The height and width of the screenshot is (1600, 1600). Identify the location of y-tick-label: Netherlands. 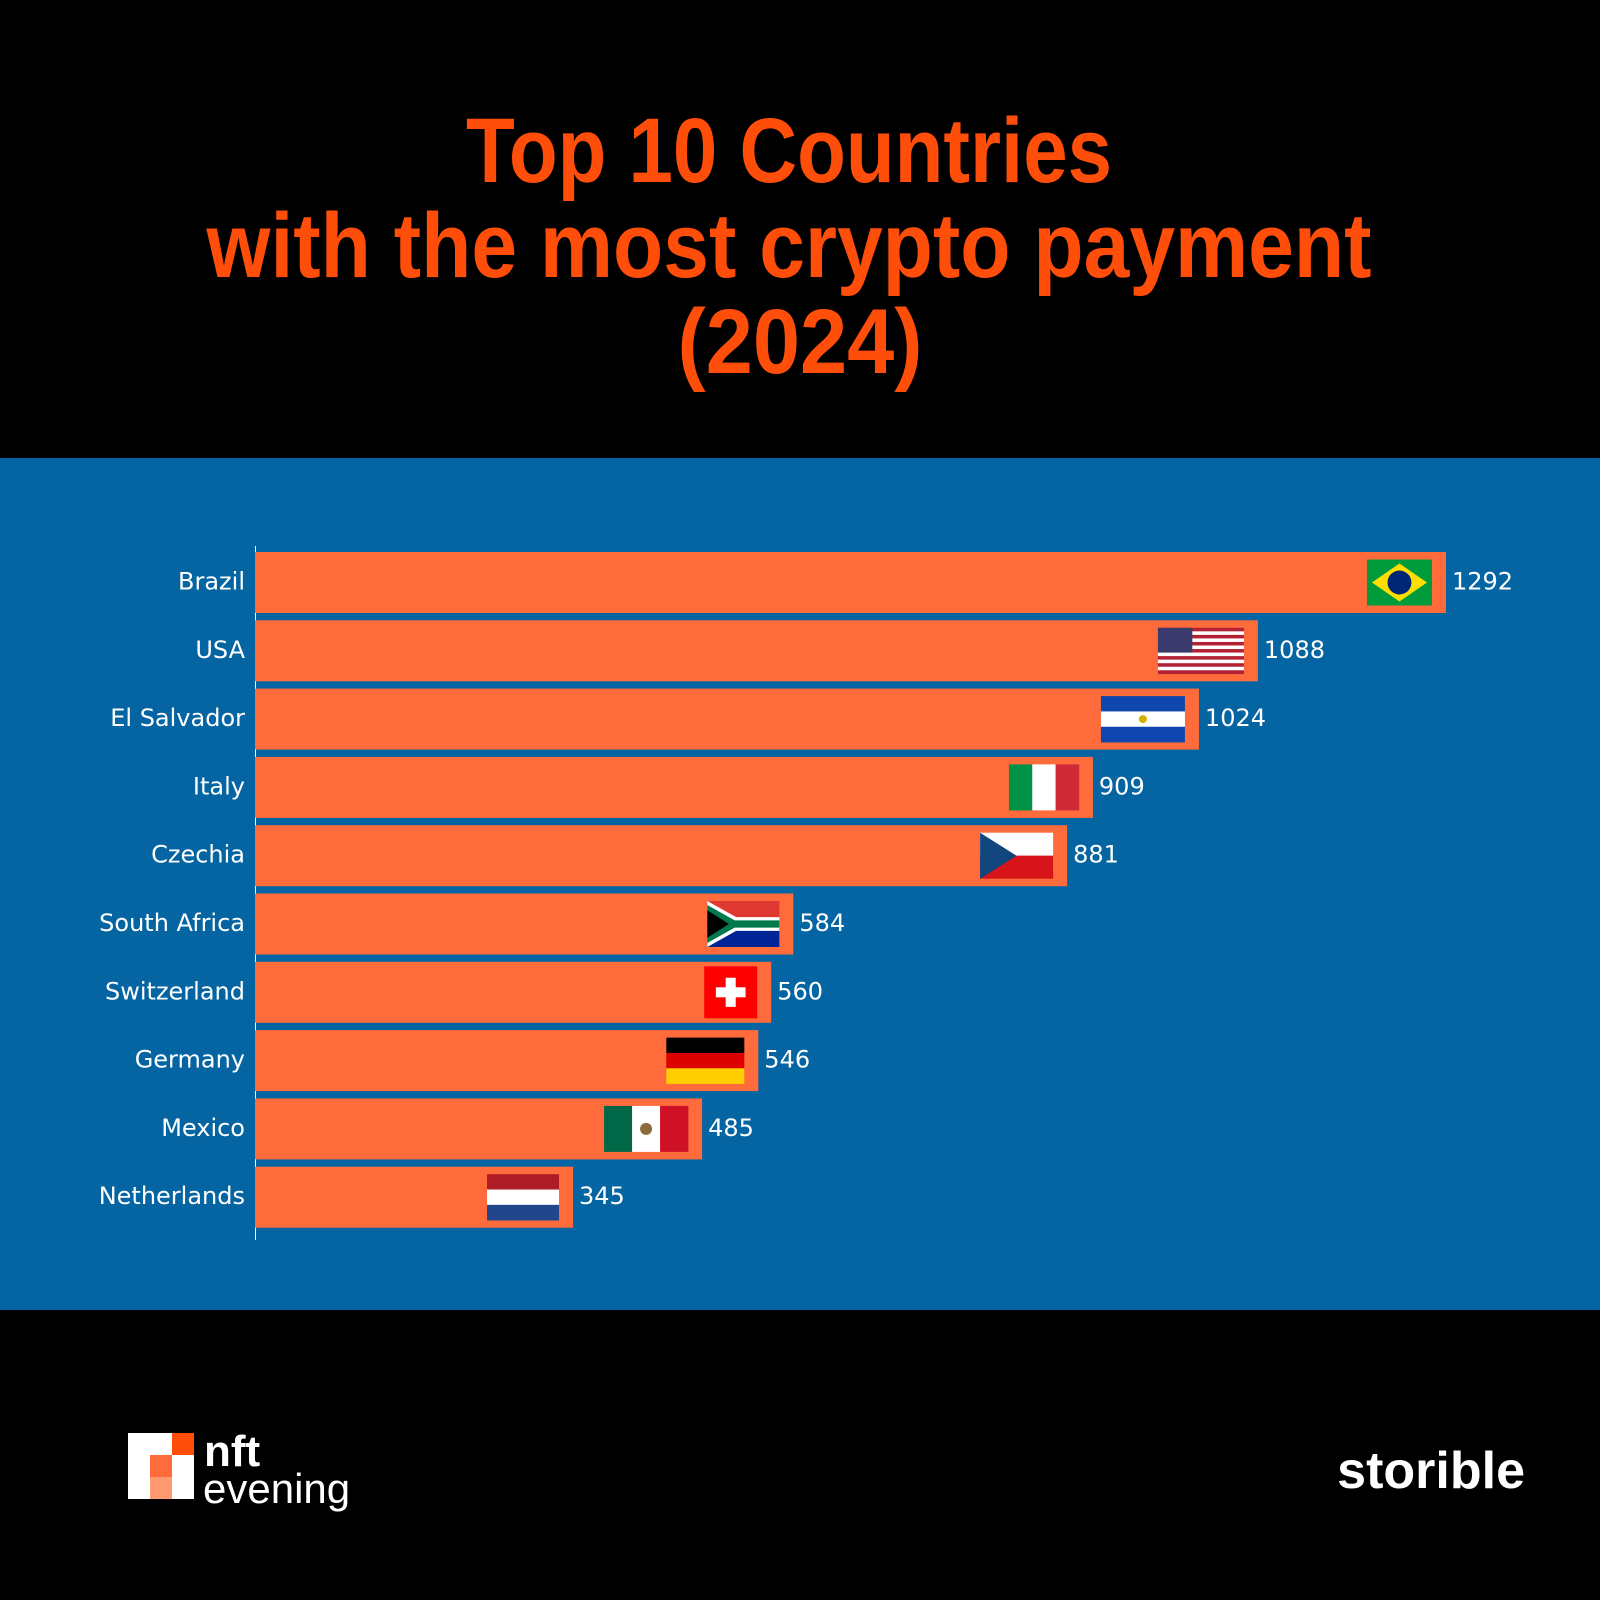
(172, 1196).